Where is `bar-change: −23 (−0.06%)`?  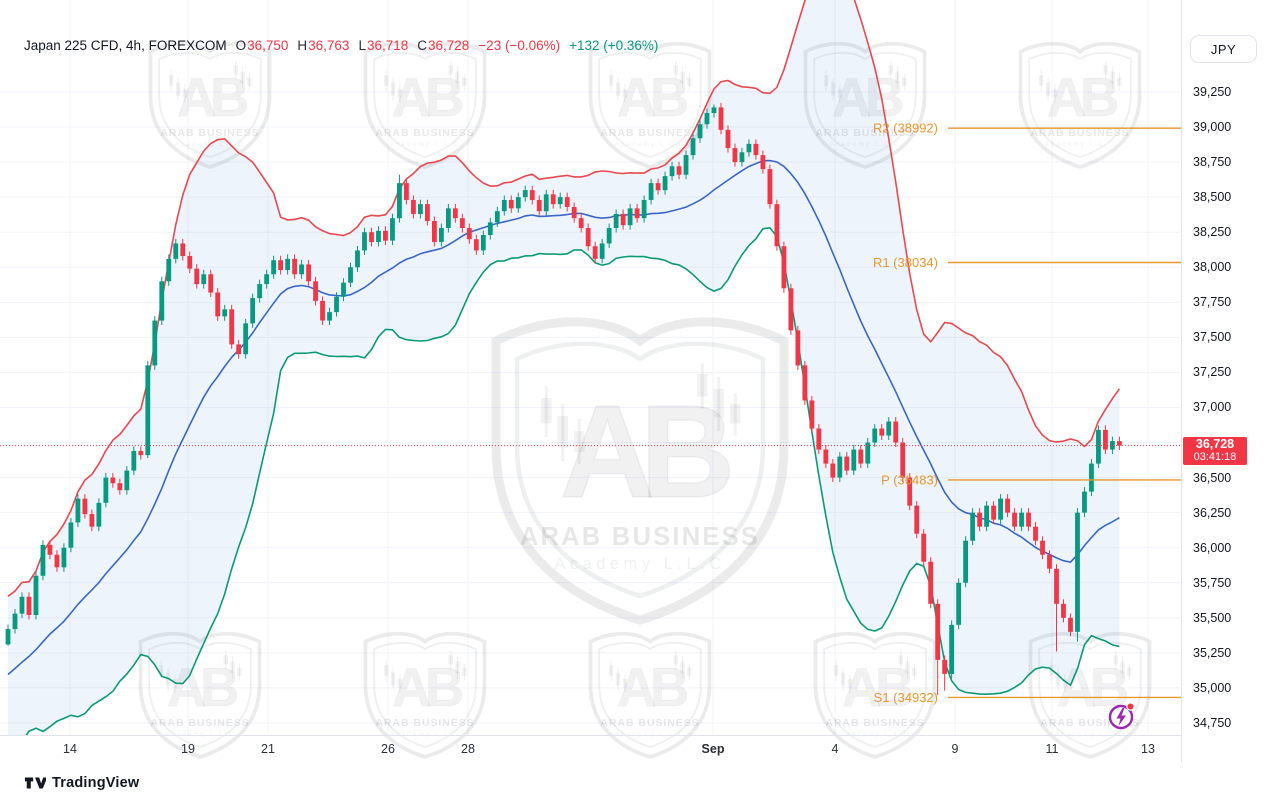
bar-change: −23 (−0.06%) is located at coordinates (519, 45).